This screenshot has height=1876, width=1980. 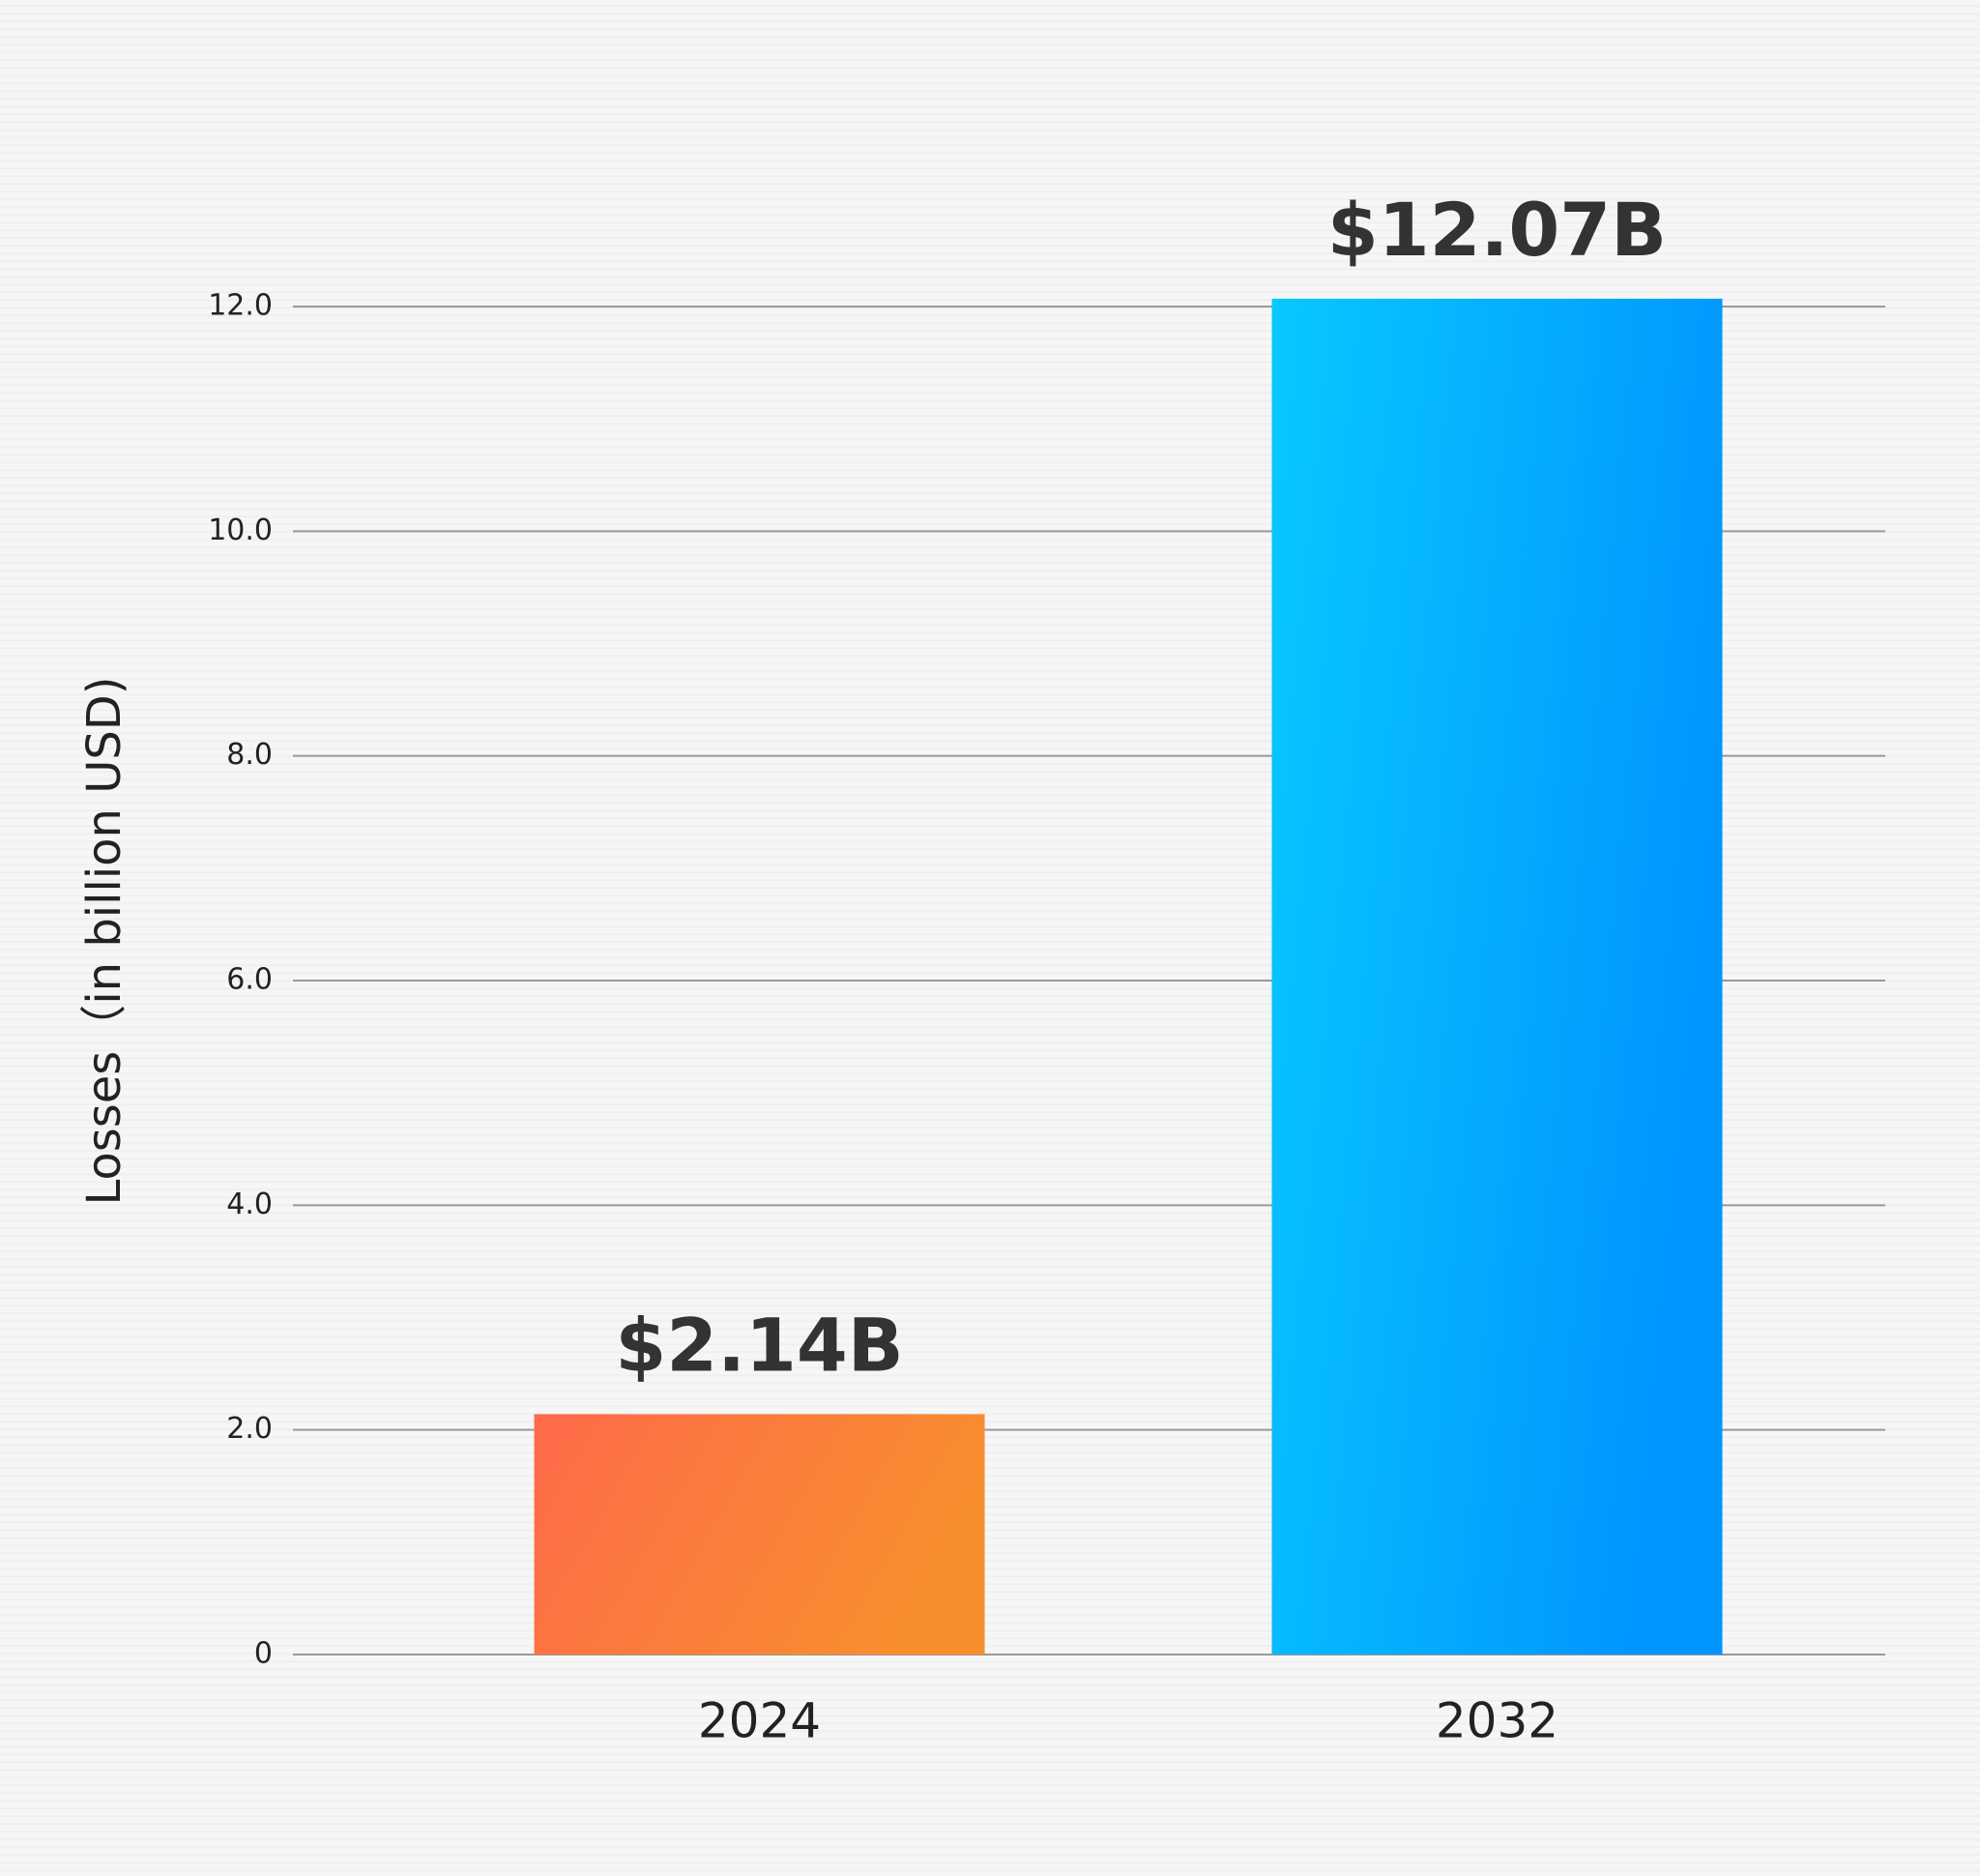 I want to click on y-tick-label: 12.0, so click(x=240, y=306).